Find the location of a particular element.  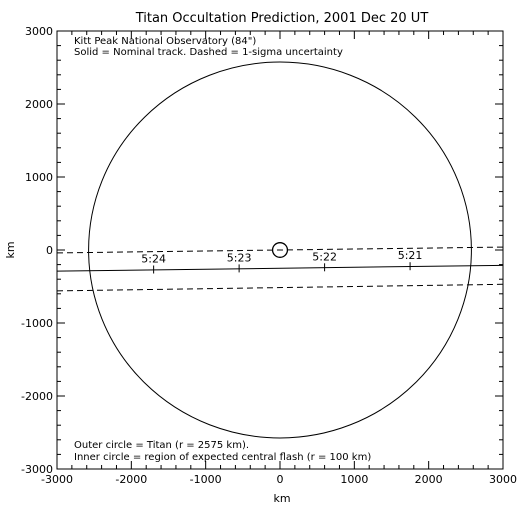

x-tick-label: -3000 is located at coordinates (57, 479).